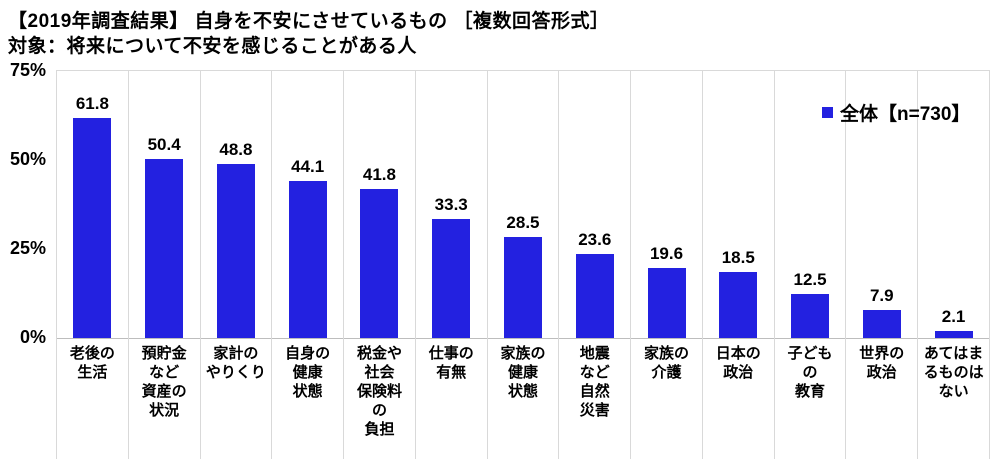 This screenshot has height=465, width=1000. What do you see at coordinates (905, 114) in the screenshot?
I see `legend-label: 全体【n=730】` at bounding box center [905, 114].